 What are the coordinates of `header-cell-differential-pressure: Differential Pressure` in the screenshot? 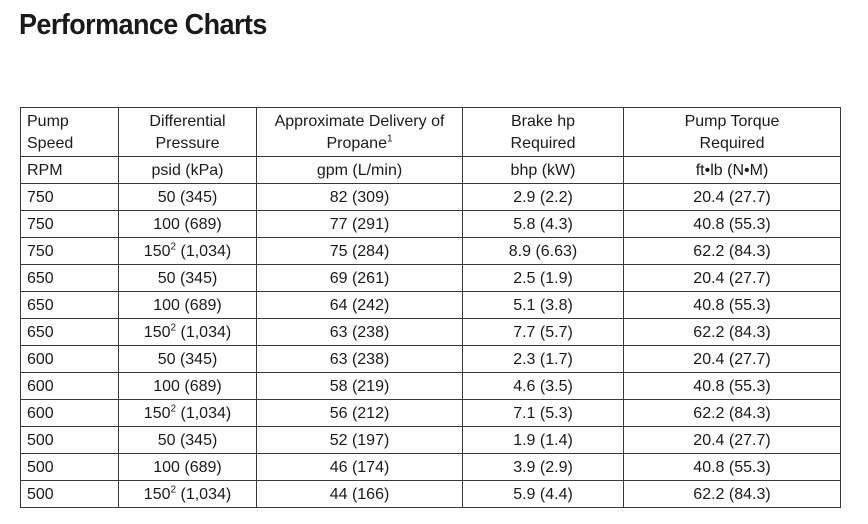 It's located at (187, 132).